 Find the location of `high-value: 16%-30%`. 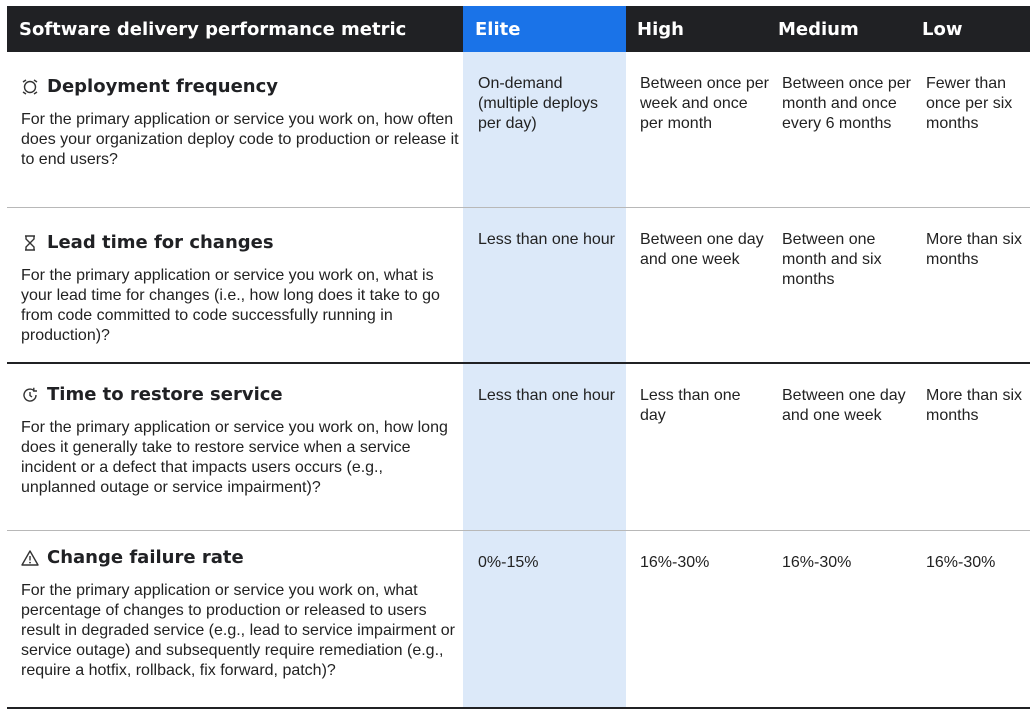

high-value: 16%-30% is located at coordinates (675, 562).